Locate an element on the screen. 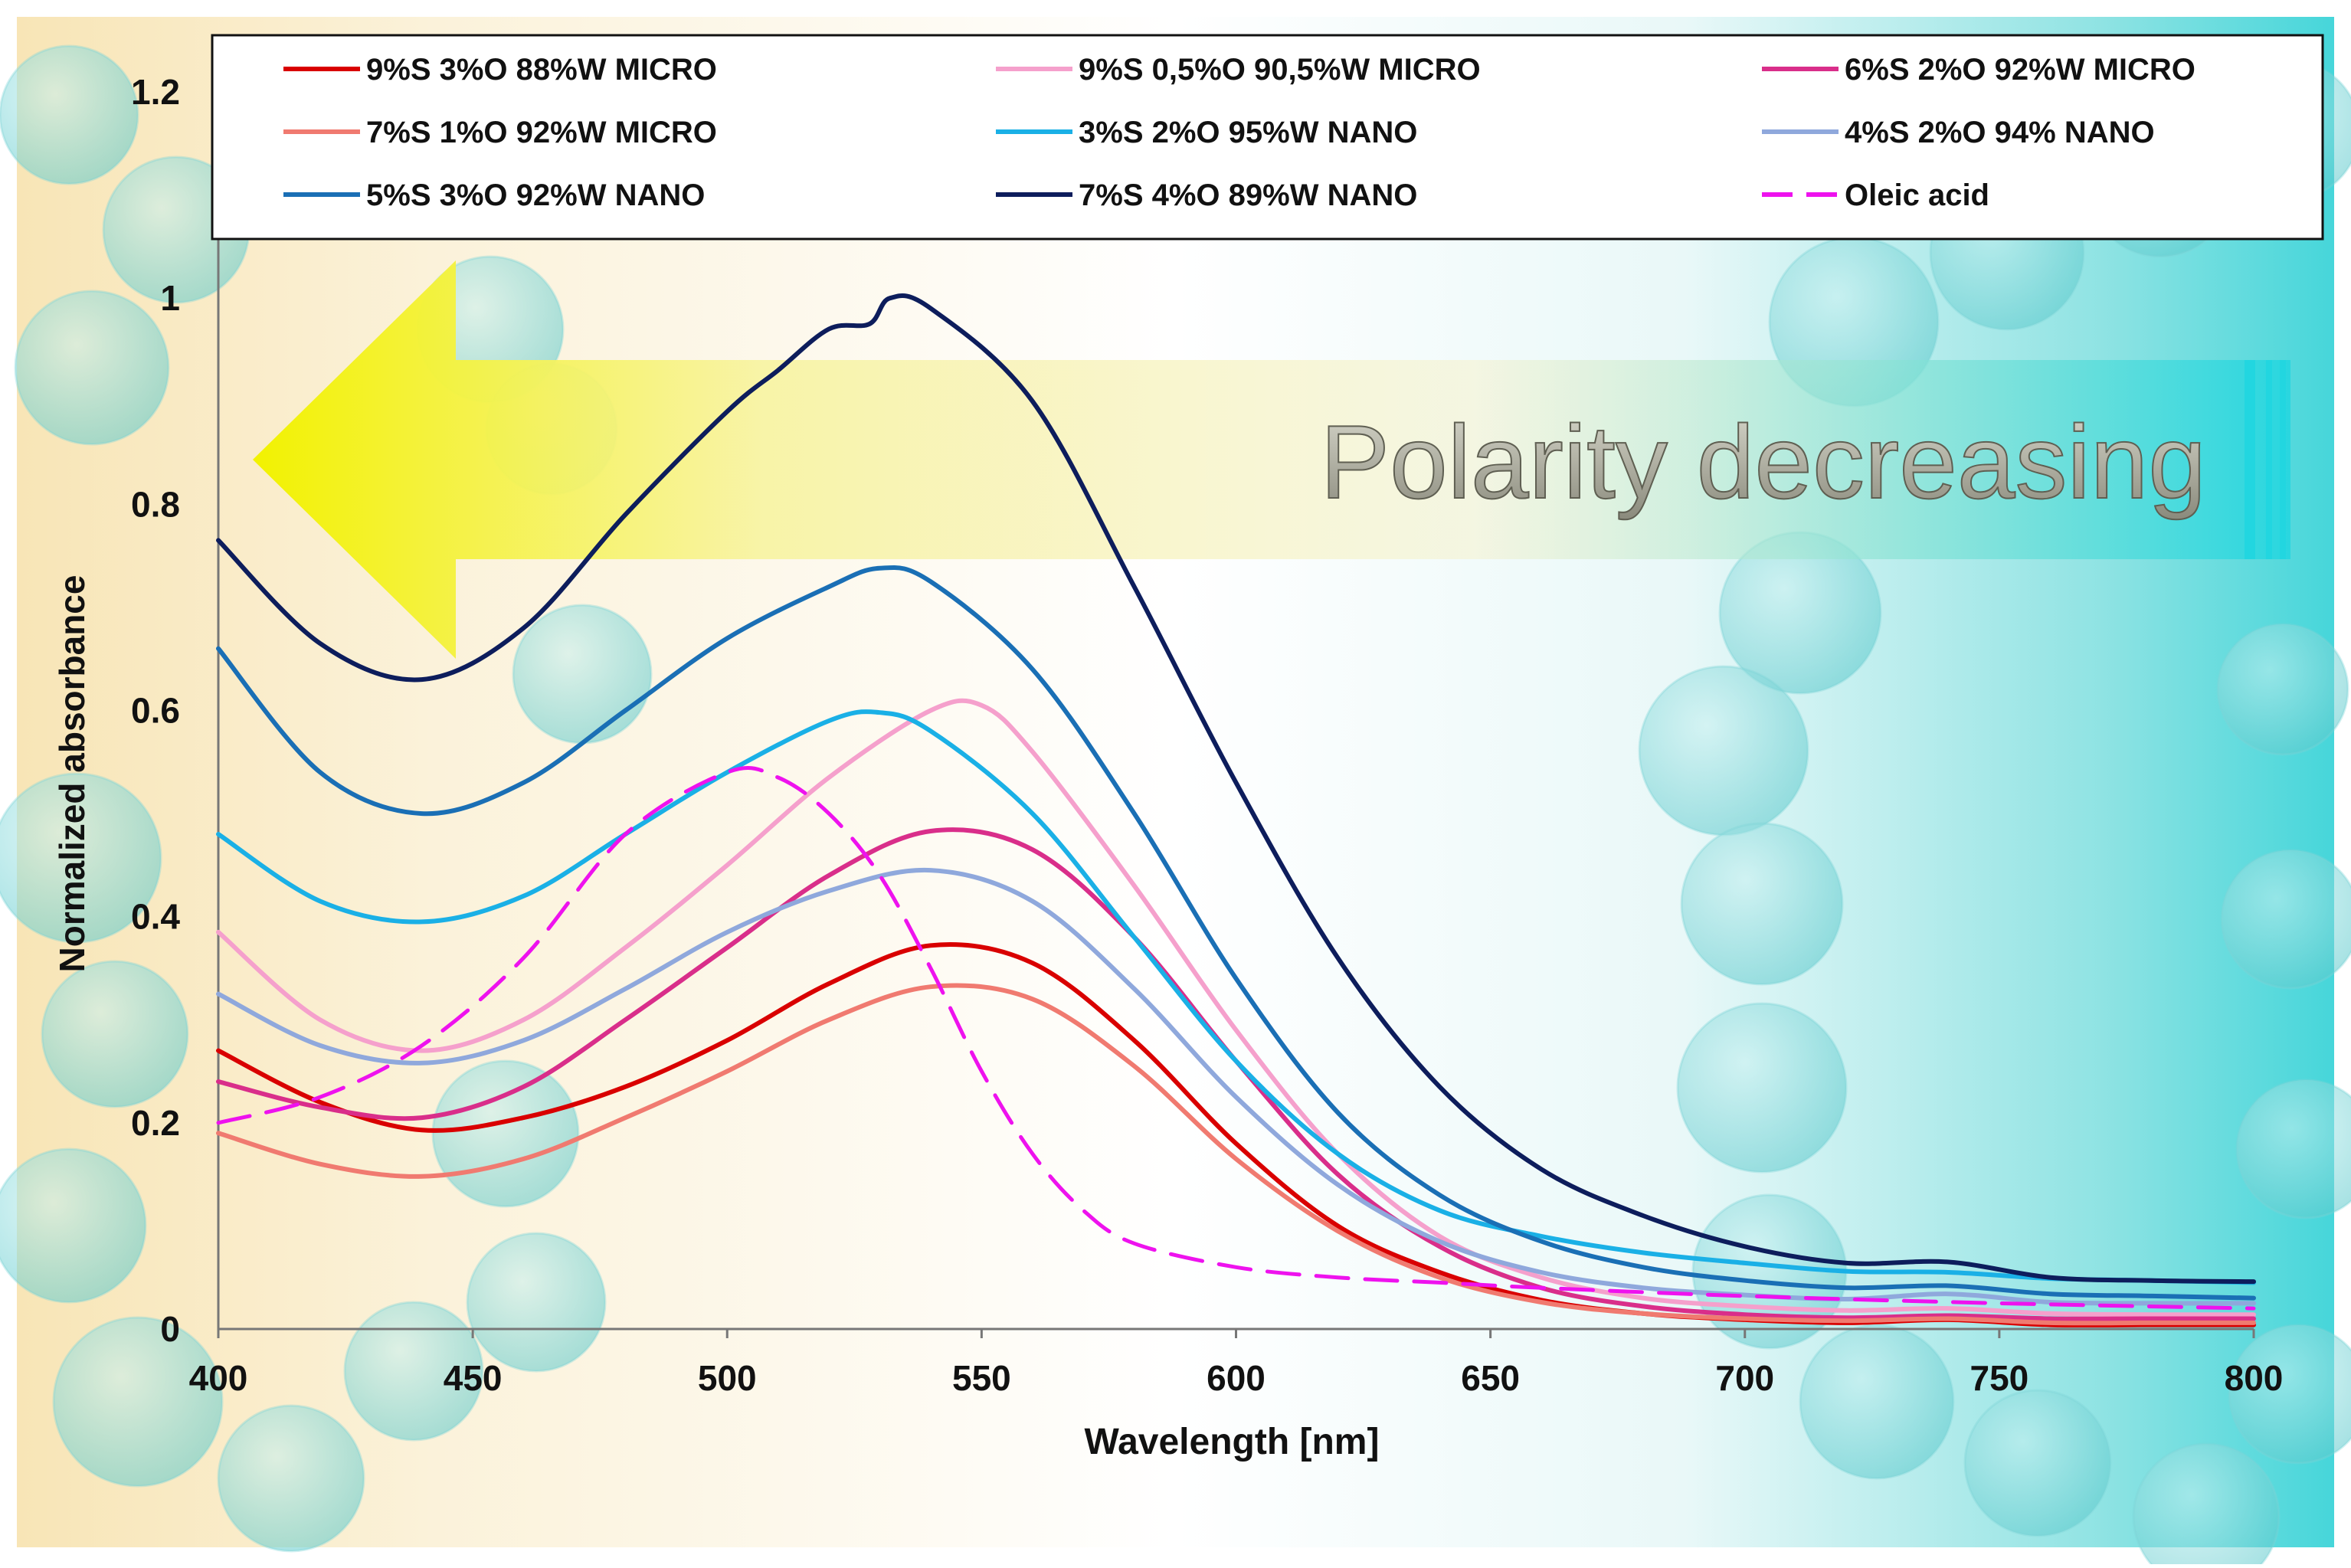 The width and height of the screenshot is (2351, 1568). legend-label: 4%S 2%O 94% NANO is located at coordinates (2000, 132).